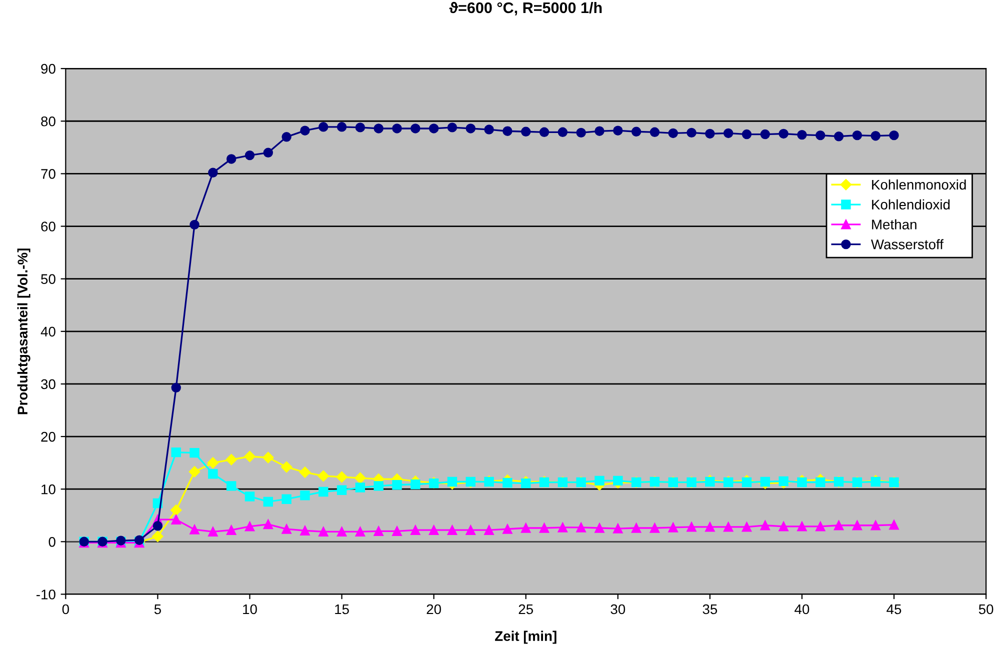 Image resolution: width=995 pixels, height=653 pixels. Describe the element at coordinates (894, 224) in the screenshot. I see `legend-label: Methan` at that location.